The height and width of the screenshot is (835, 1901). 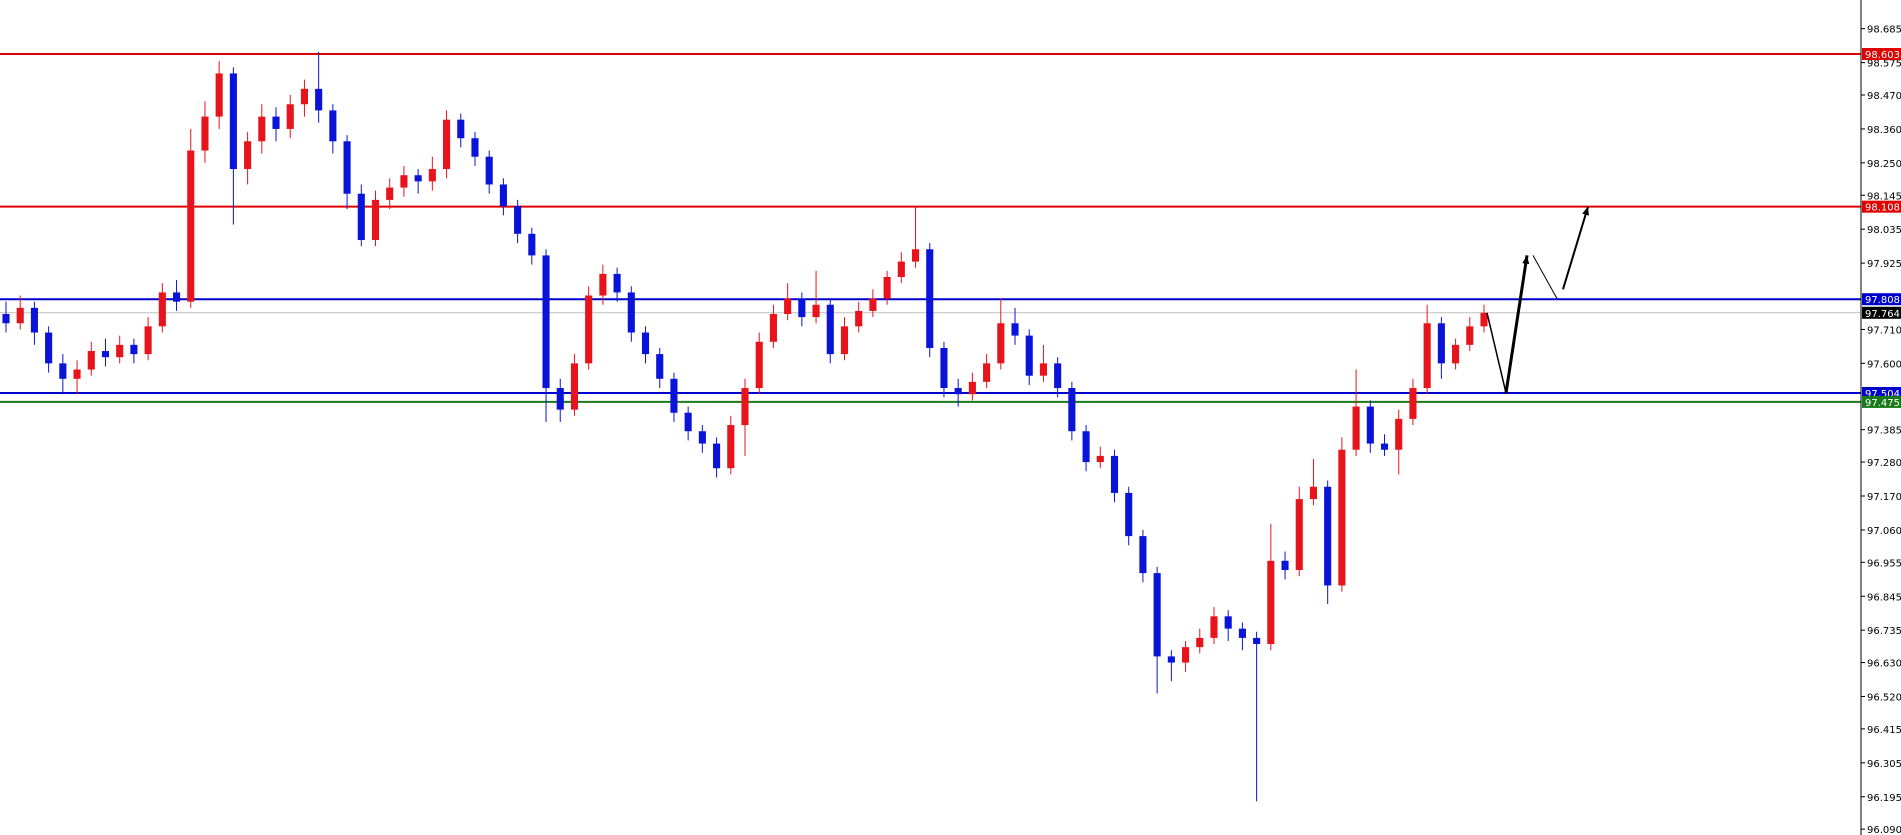 I want to click on price-label: 97.504, so click(x=1882, y=394).